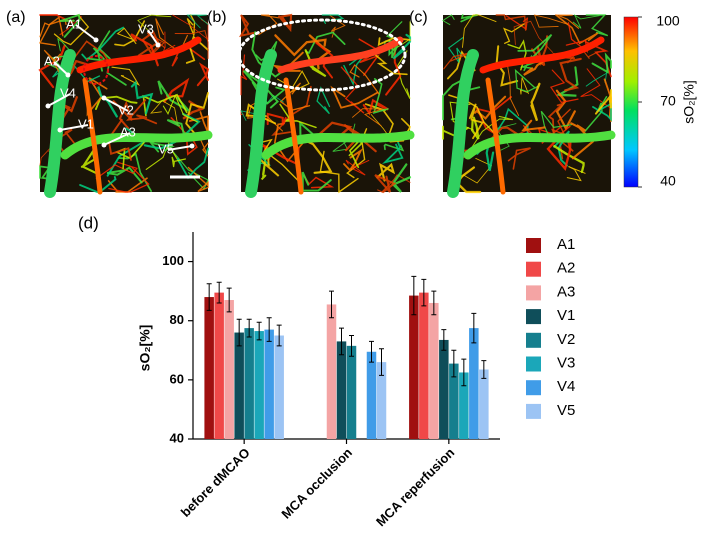 Image resolution: width=704 pixels, height=552 pixels. I want to click on y-tick-label: 60, so click(177, 378).